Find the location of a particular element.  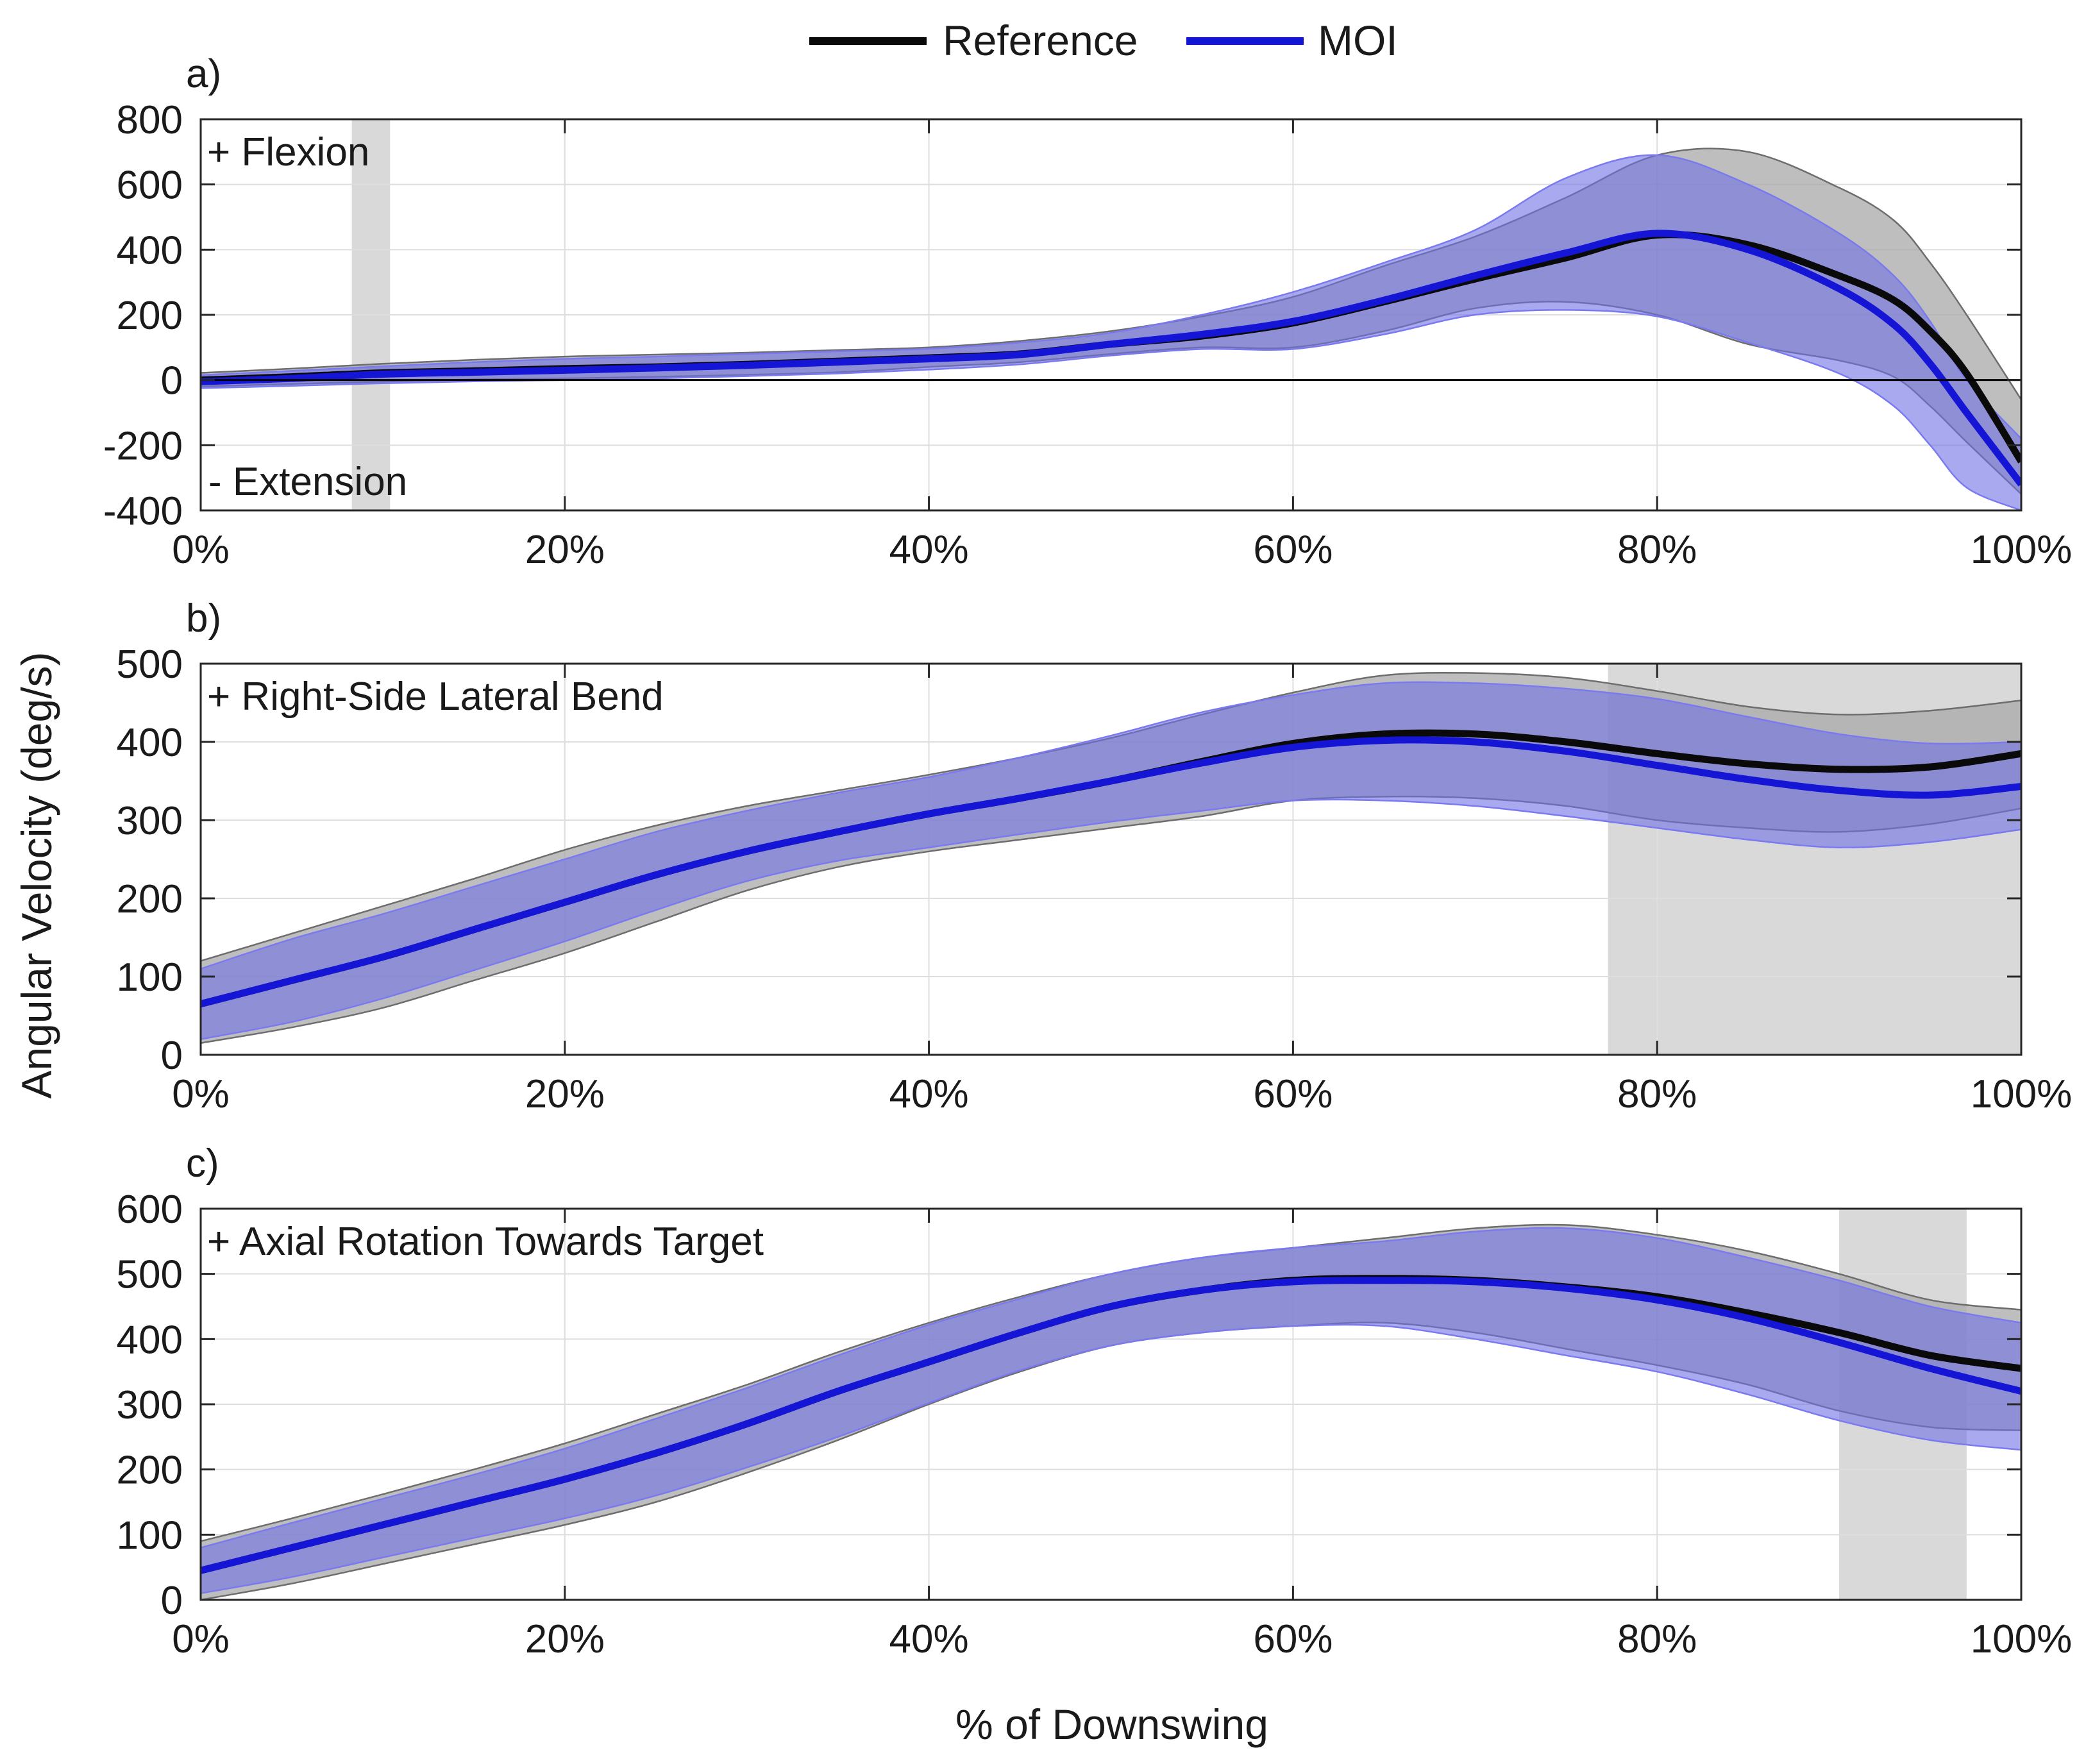

y-tick-label: -400 is located at coordinates (143, 511).